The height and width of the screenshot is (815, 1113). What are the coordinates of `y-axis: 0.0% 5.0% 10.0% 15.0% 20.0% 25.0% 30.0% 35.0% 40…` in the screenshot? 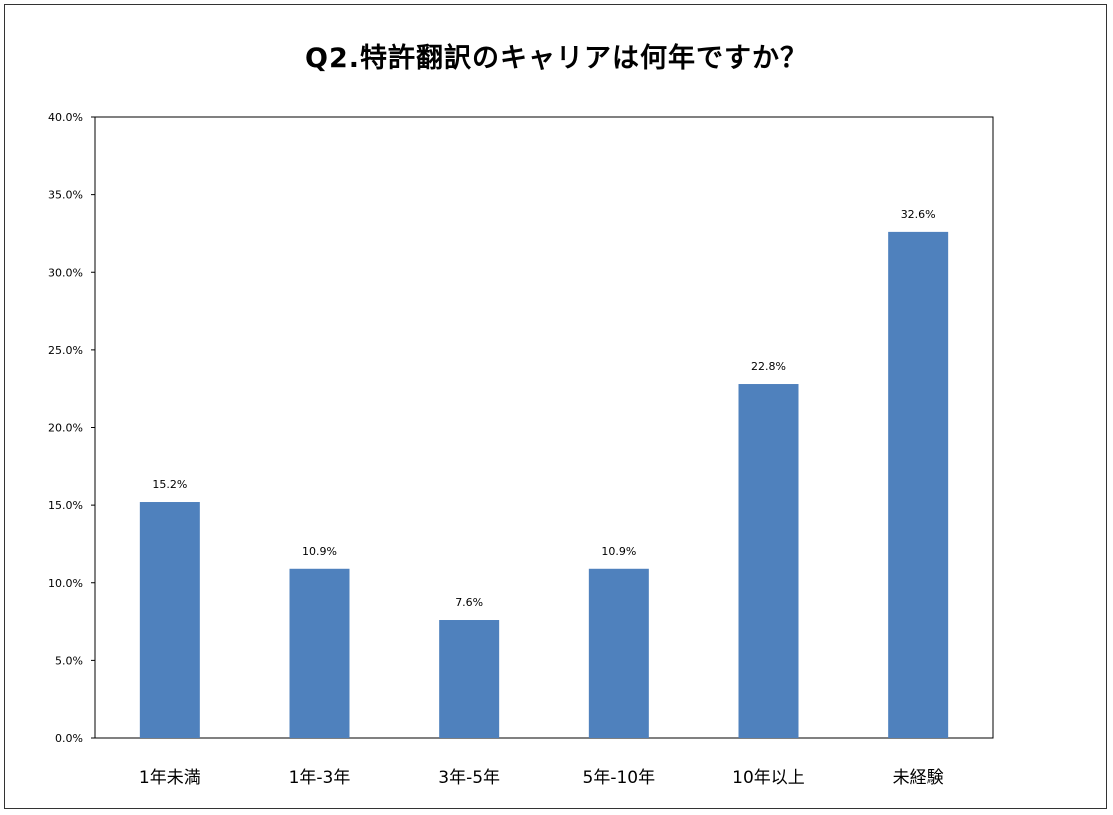 It's located at (71, 428).